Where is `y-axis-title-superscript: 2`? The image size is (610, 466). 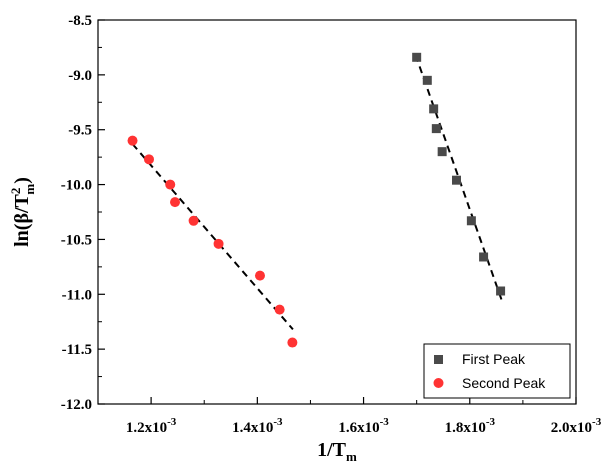
y-axis-title-superscript: 2 is located at coordinates (15, 191).